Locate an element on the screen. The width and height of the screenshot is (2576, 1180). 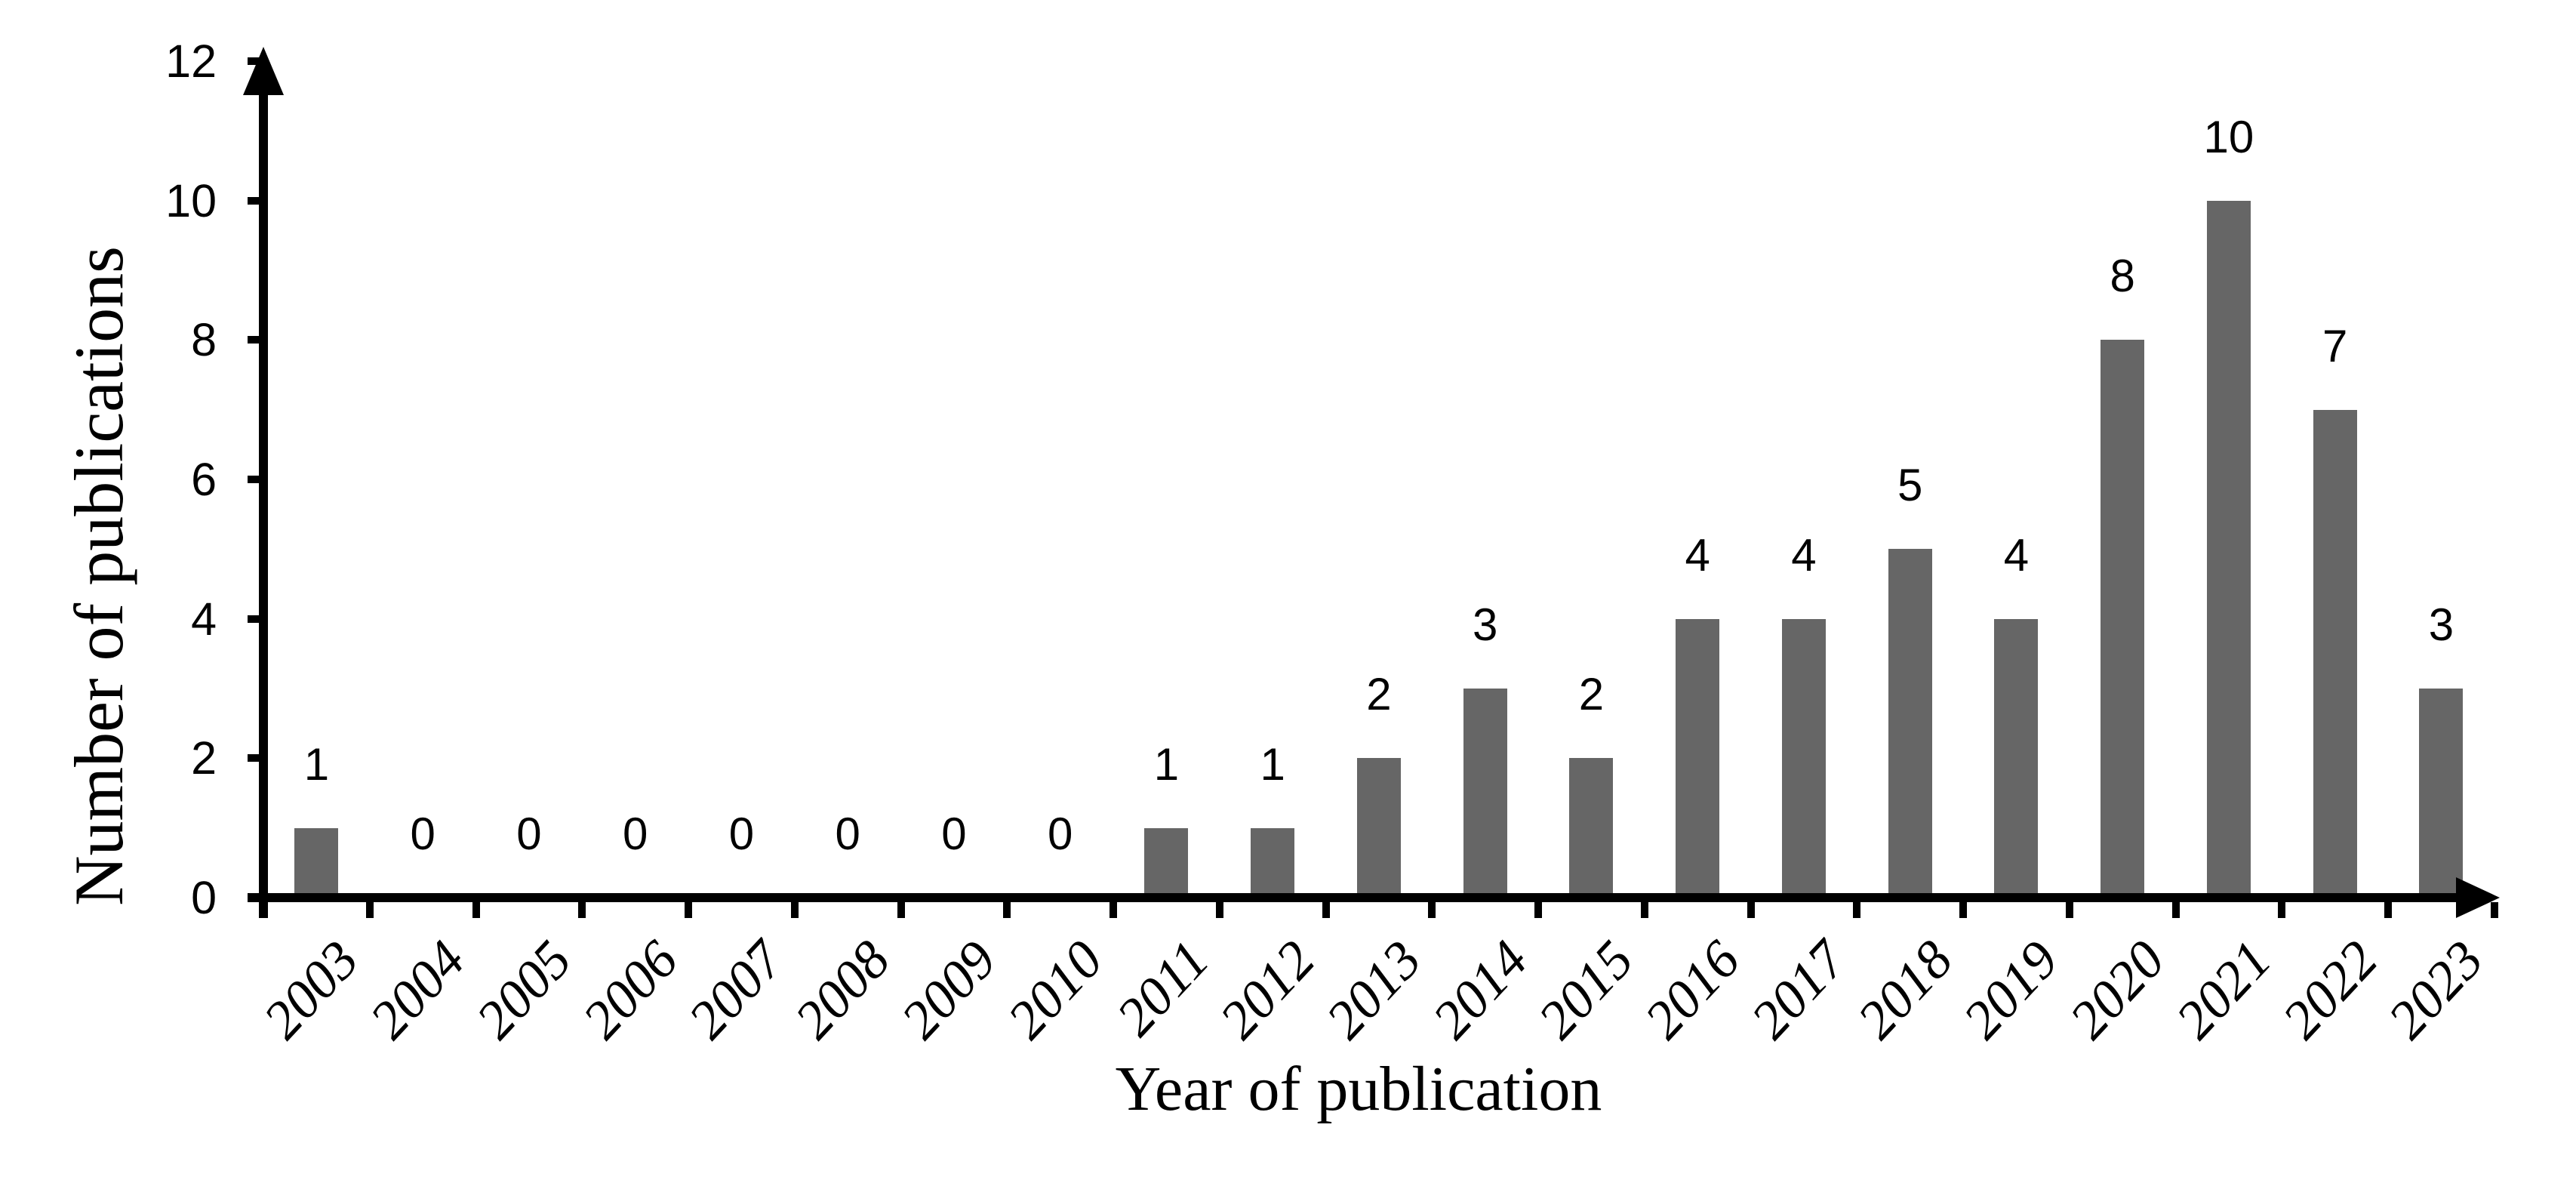
bar-value-label: 5 is located at coordinates (1910, 485).